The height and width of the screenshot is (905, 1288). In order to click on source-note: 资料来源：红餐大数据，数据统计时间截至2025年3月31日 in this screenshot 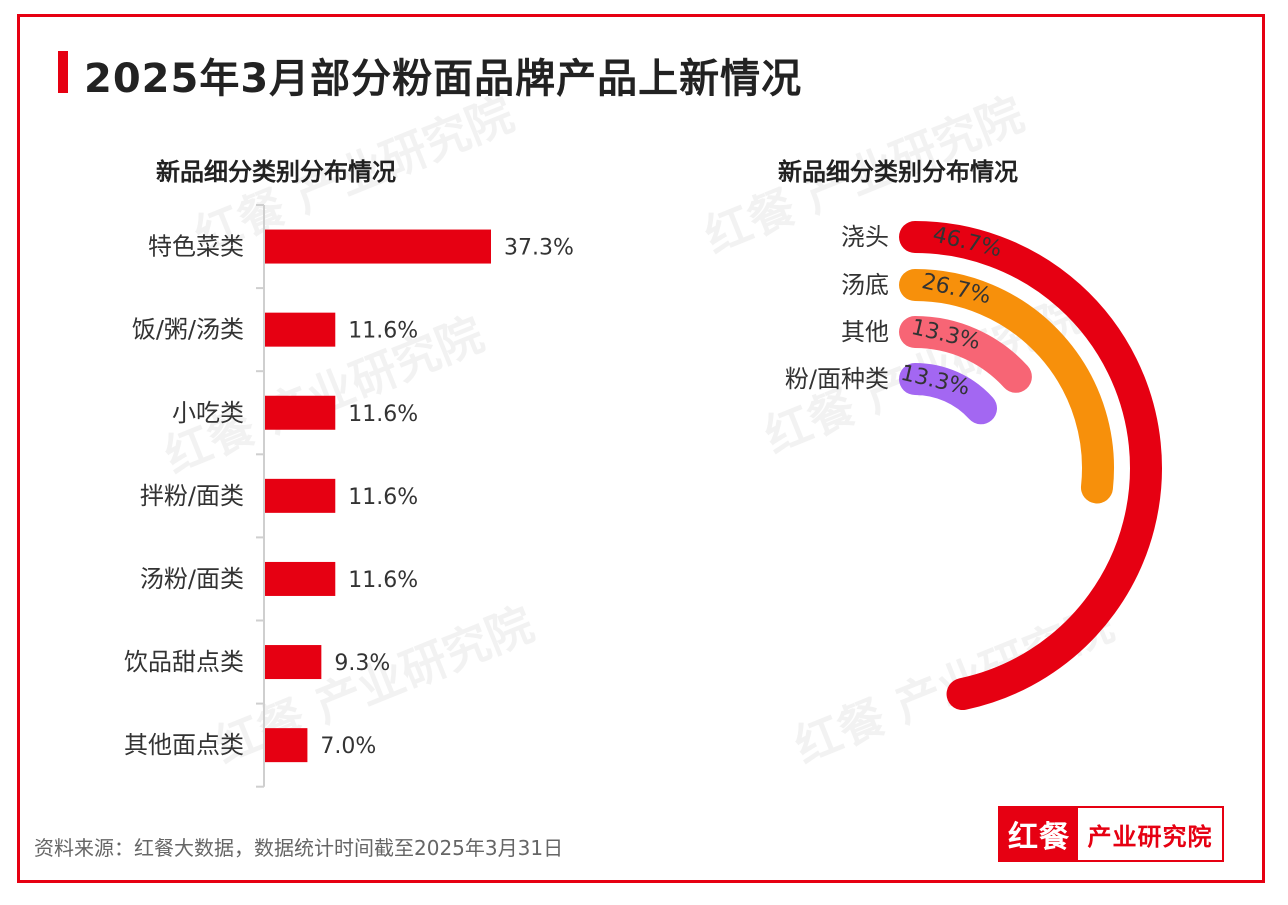, I will do `click(299, 848)`.